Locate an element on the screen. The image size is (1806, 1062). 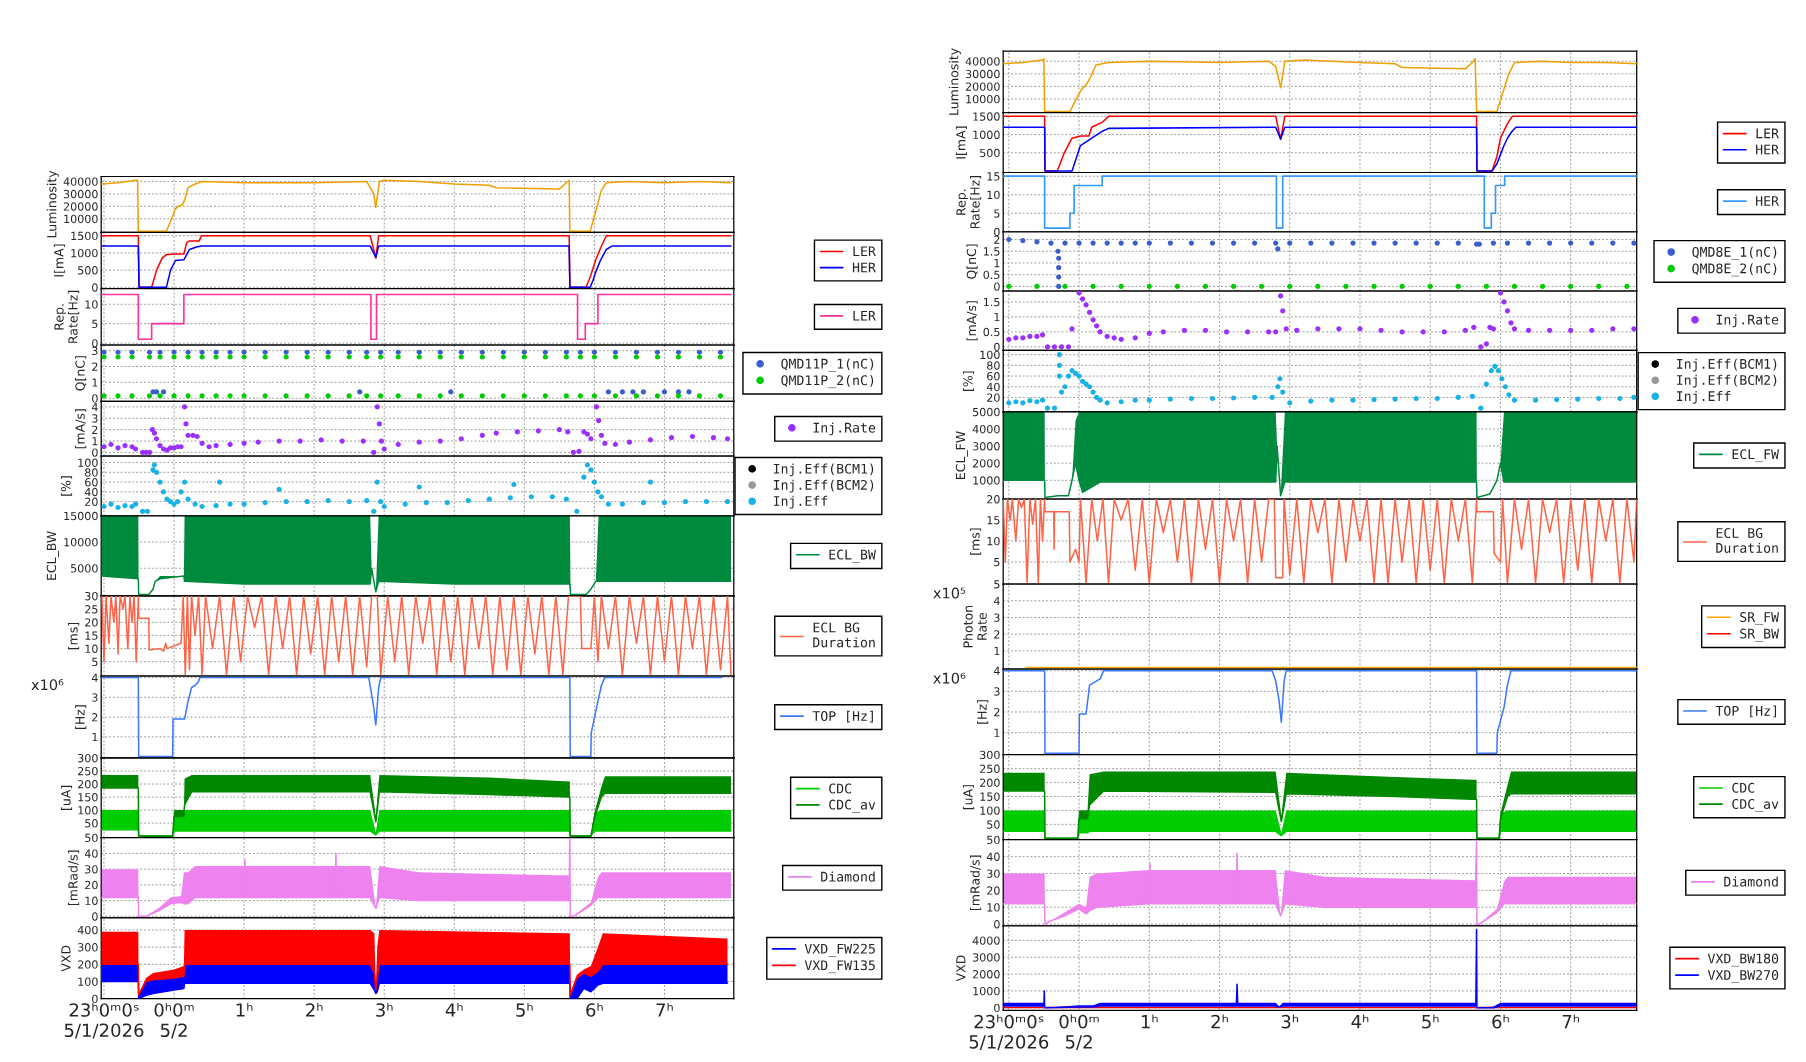
y-tick-label: 500 is located at coordinates (990, 153).